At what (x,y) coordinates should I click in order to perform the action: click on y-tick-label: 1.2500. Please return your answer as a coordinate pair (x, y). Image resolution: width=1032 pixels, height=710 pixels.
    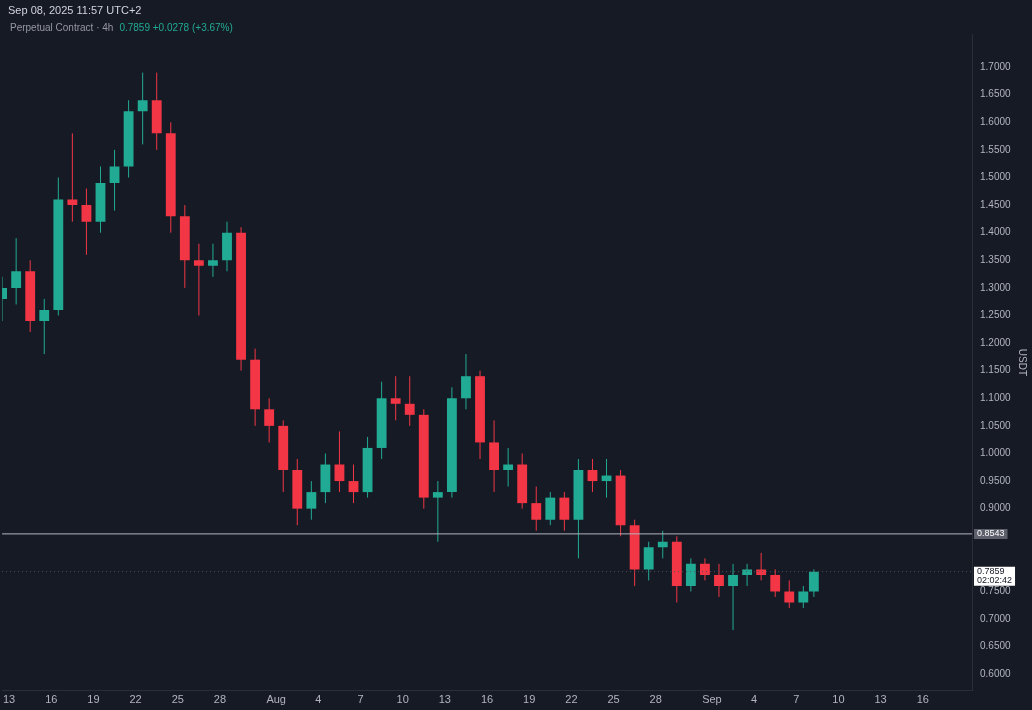
    Looking at the image, I should click on (996, 315).